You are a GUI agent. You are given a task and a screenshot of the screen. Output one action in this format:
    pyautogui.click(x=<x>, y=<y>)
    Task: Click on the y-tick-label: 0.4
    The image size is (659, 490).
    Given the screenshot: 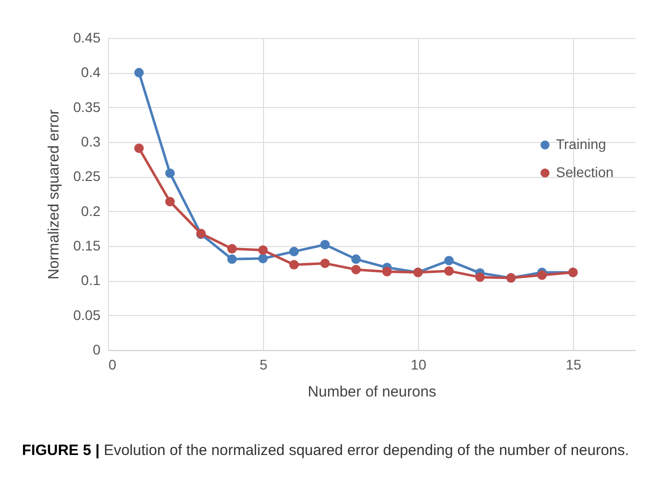 What is the action you would take?
    pyautogui.click(x=91, y=72)
    